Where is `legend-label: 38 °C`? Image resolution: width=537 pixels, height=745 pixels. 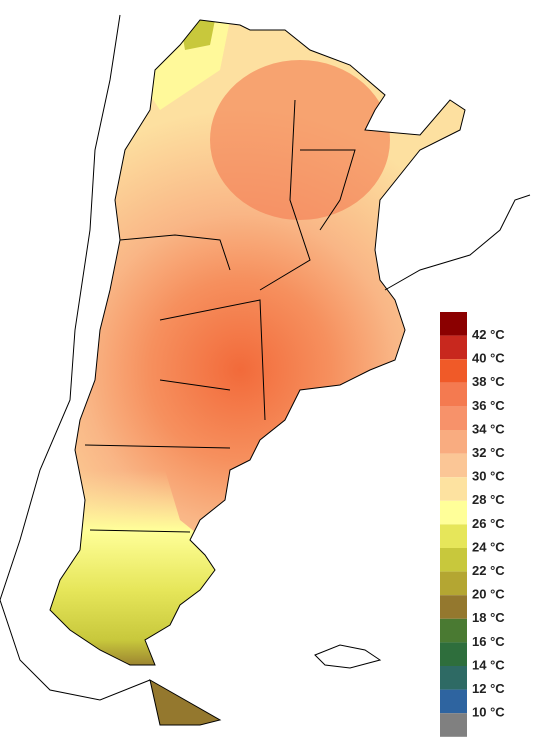
legend-label: 38 °C is located at coordinates (488, 381).